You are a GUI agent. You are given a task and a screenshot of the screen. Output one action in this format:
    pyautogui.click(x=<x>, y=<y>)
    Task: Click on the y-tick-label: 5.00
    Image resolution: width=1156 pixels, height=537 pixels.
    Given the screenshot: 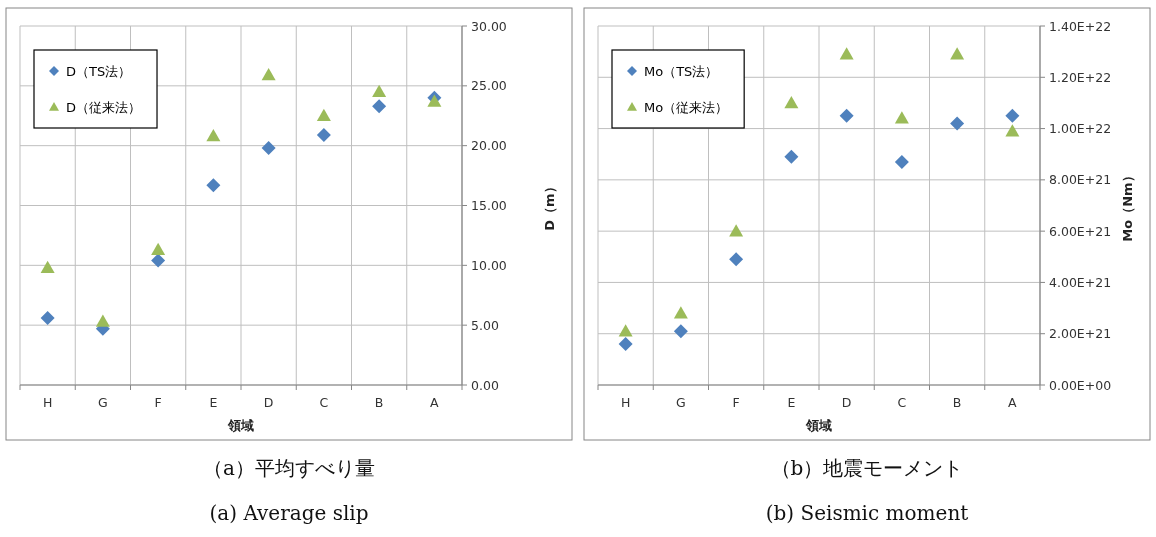 What is the action you would take?
    pyautogui.click(x=485, y=325)
    